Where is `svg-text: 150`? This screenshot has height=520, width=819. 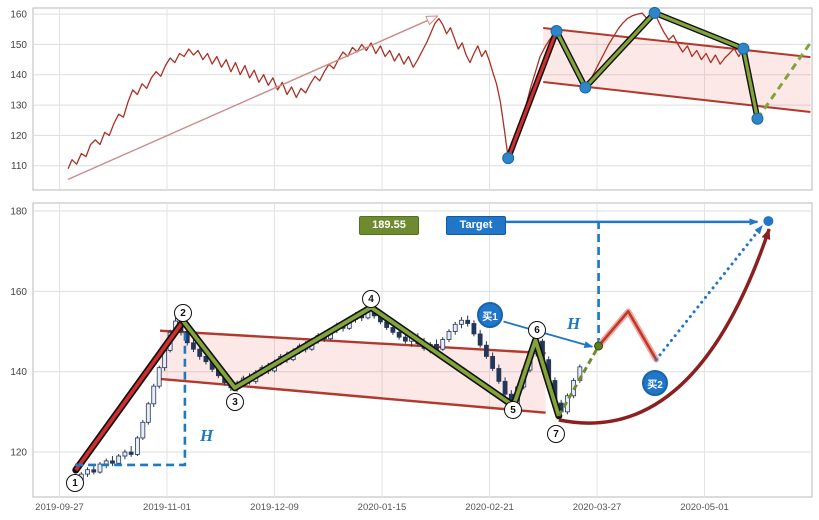
svg-text: 150 is located at coordinates (18, 45).